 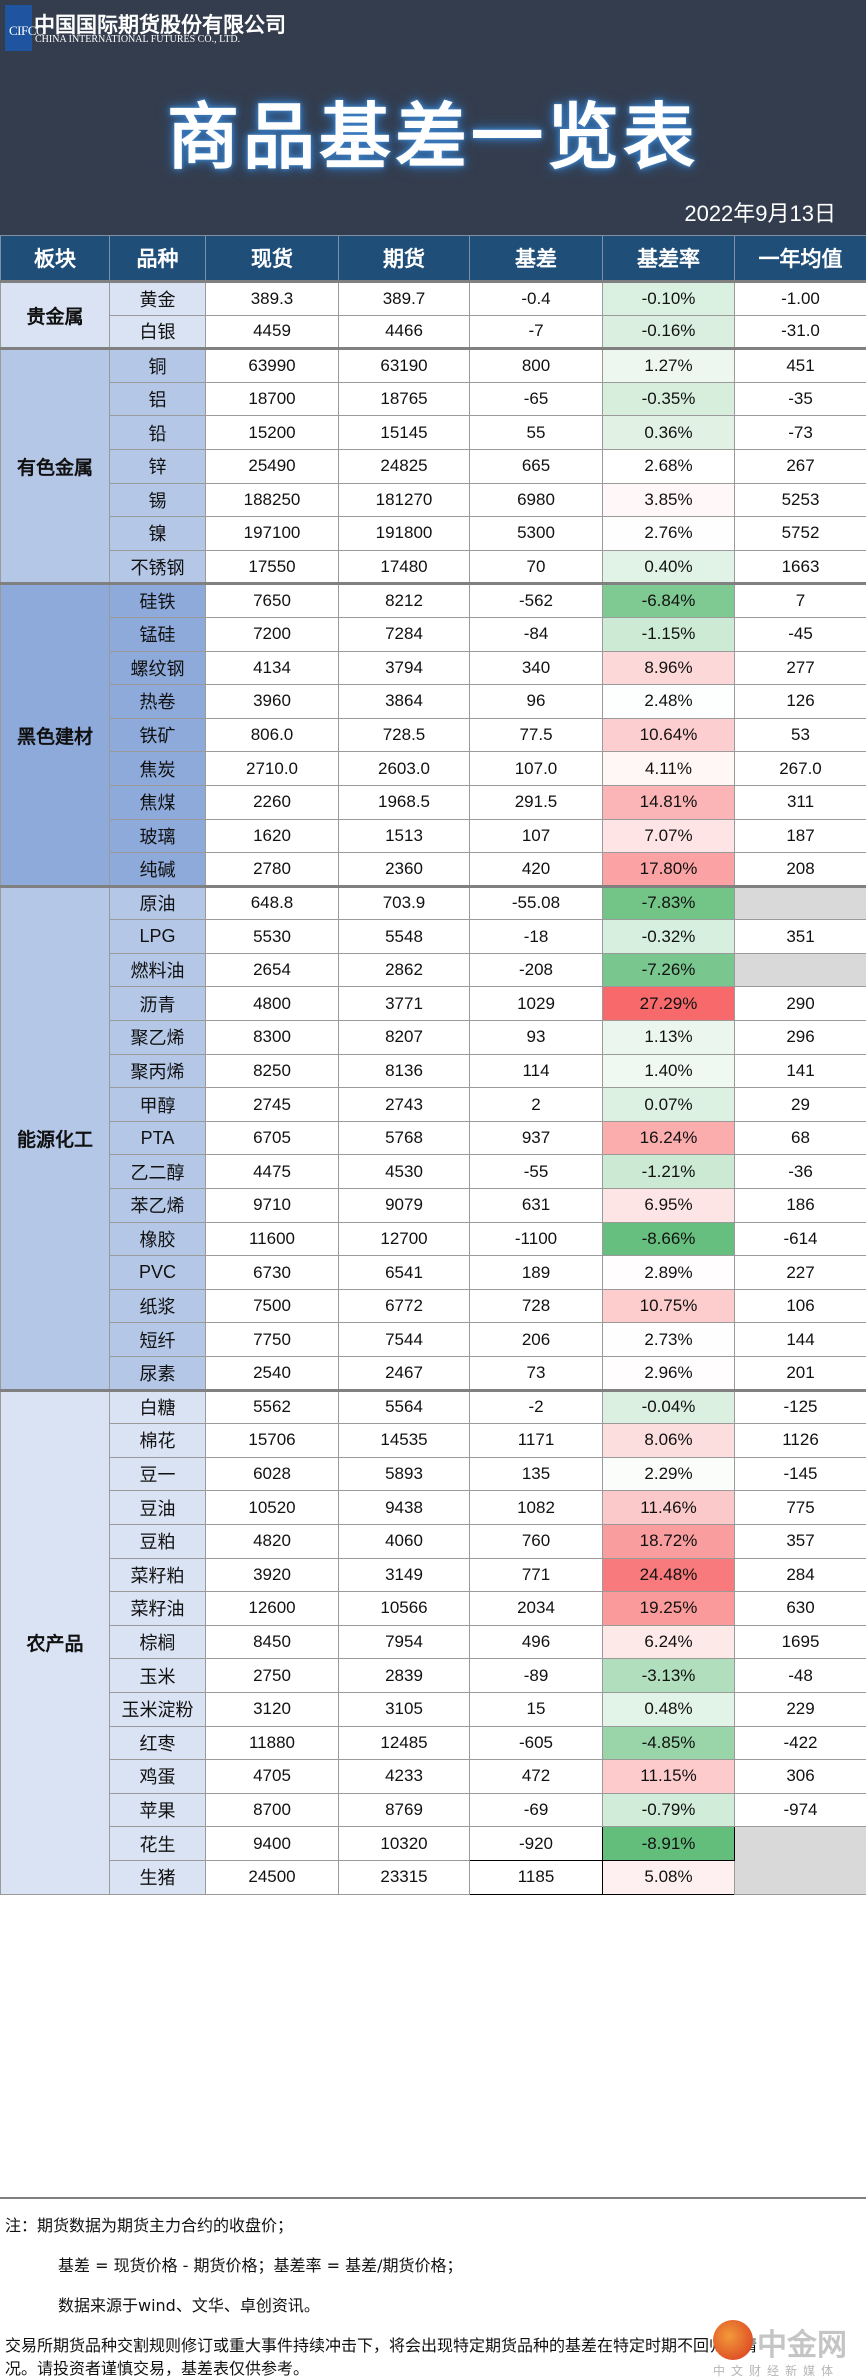 I want to click on table-row: 玻璃 1620 1513 107 7.07% 187, so click(x=433, y=836).